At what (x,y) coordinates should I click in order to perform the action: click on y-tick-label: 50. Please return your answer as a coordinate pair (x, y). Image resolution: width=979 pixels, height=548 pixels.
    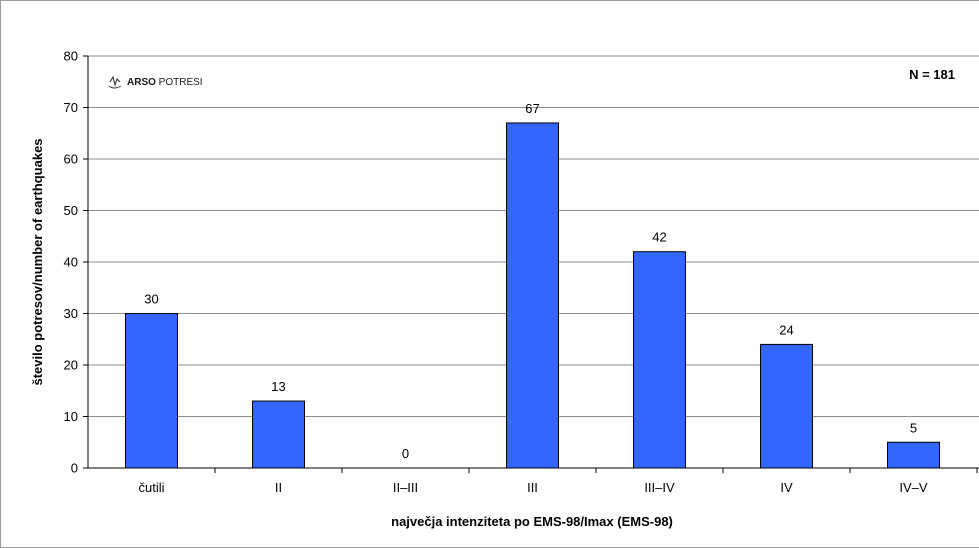
    Looking at the image, I should click on (71, 210).